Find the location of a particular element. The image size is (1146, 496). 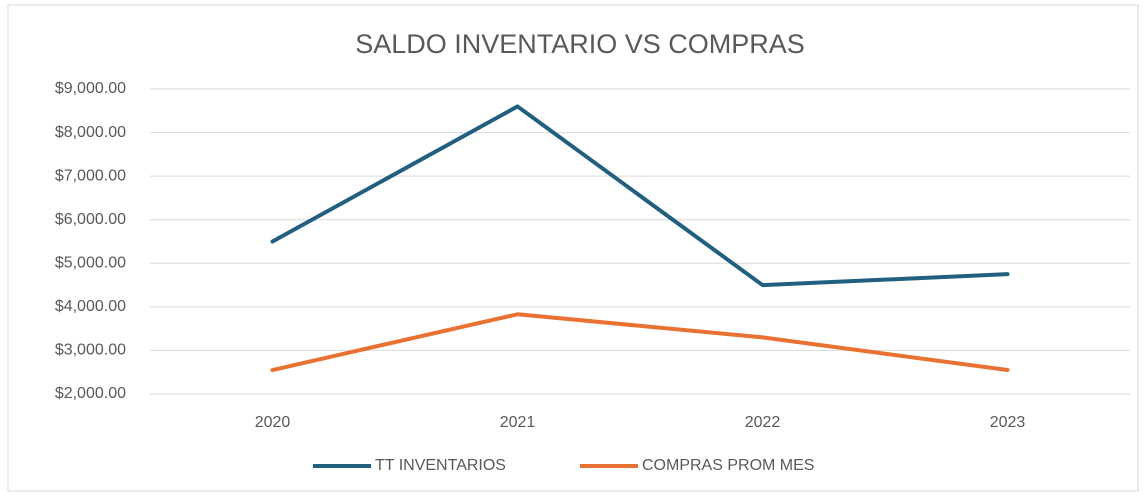

data-line is located at coordinates (640, 342).